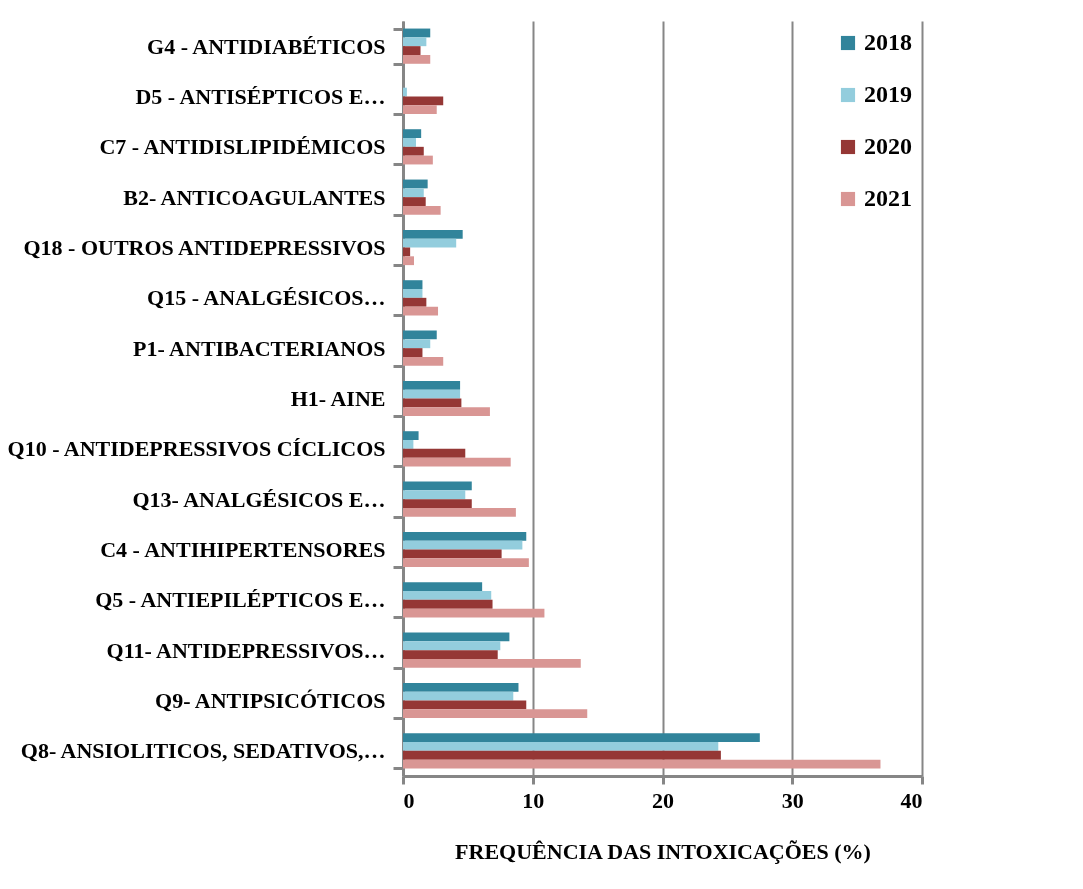 The height and width of the screenshot is (889, 1083). I want to click on x-tick-label: 0, so click(409, 800).